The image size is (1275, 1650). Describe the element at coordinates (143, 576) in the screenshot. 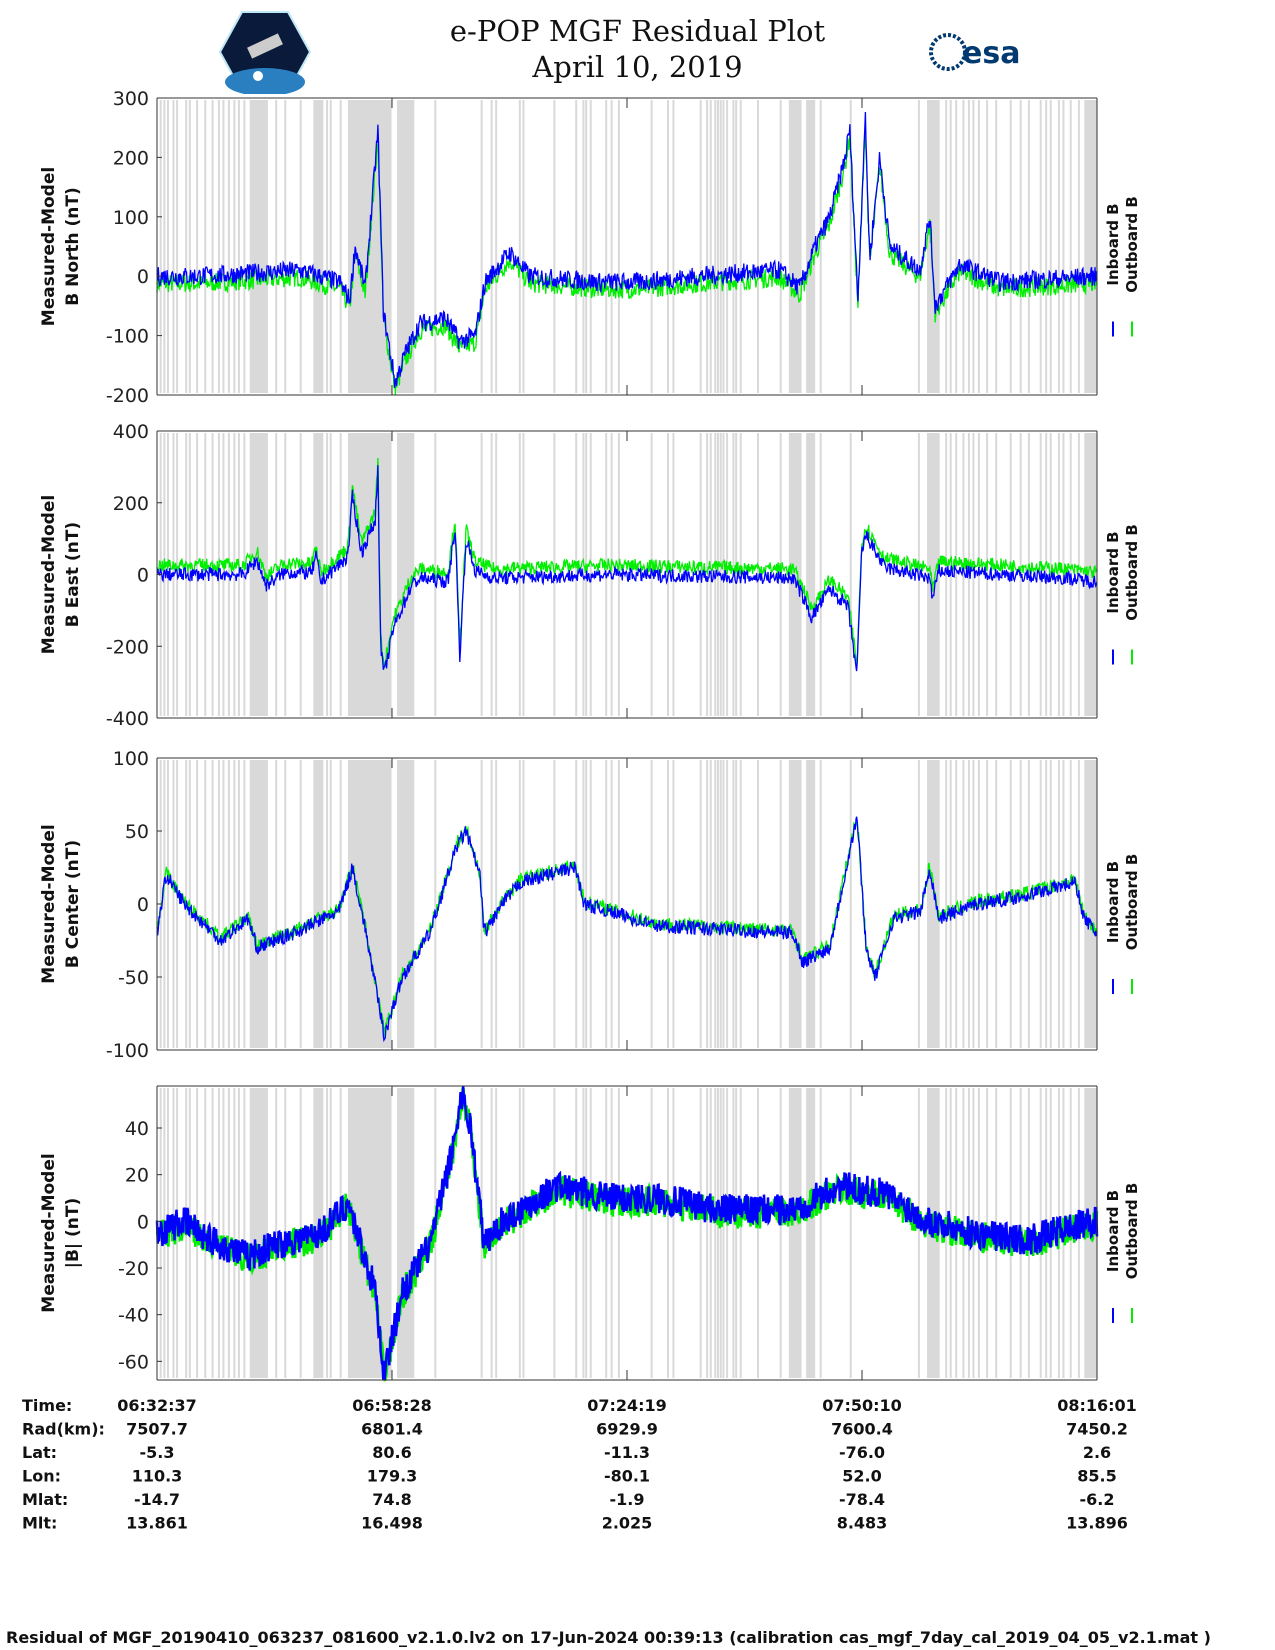

I see `y-tick-label: 0` at that location.